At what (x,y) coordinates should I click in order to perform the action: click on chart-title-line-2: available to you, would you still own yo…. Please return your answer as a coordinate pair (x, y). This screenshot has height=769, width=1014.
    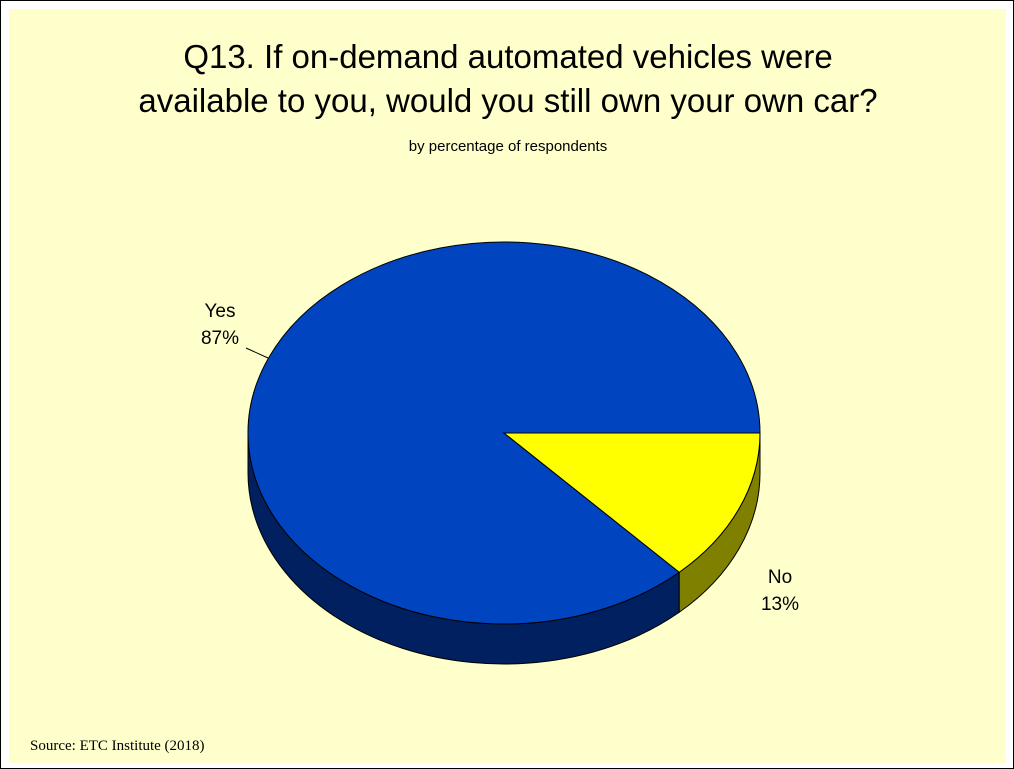
    Looking at the image, I should click on (507, 100).